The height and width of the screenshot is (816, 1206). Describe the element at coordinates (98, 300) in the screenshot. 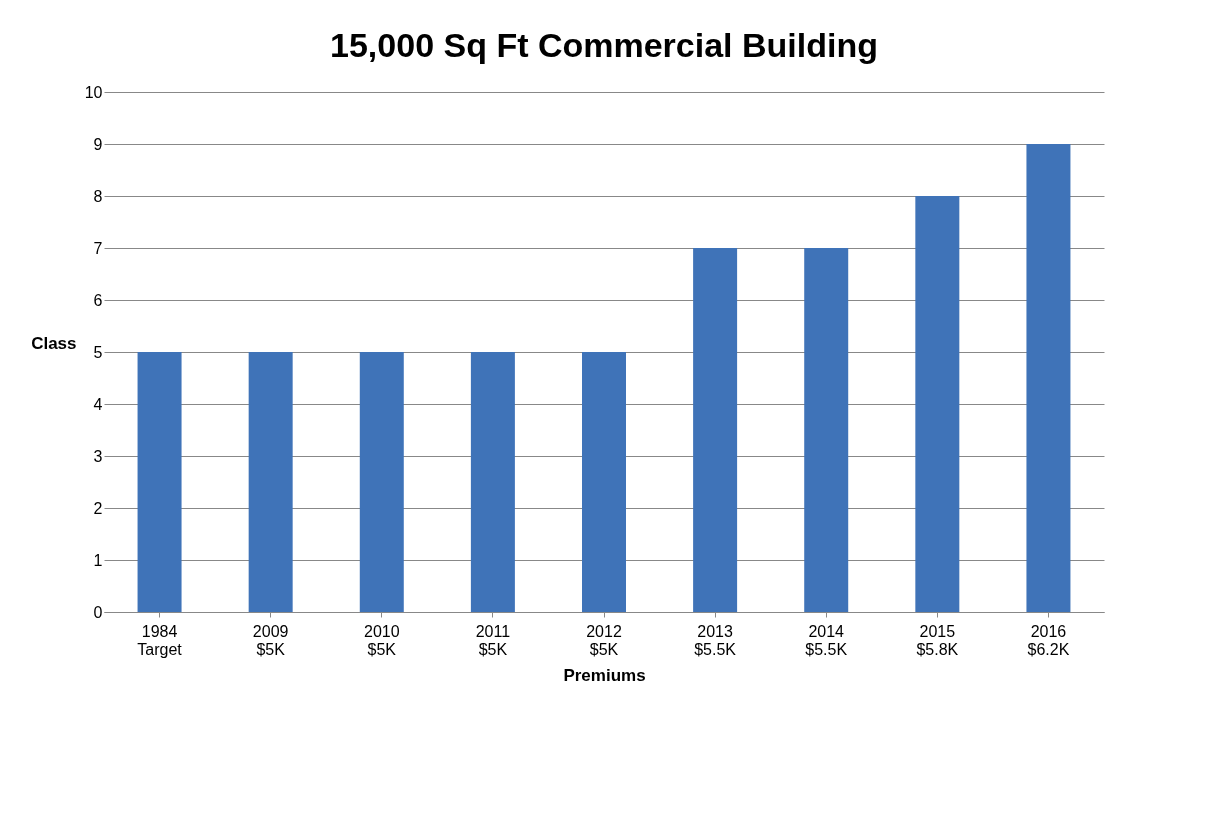

I see `y-tick-label: 6` at that location.